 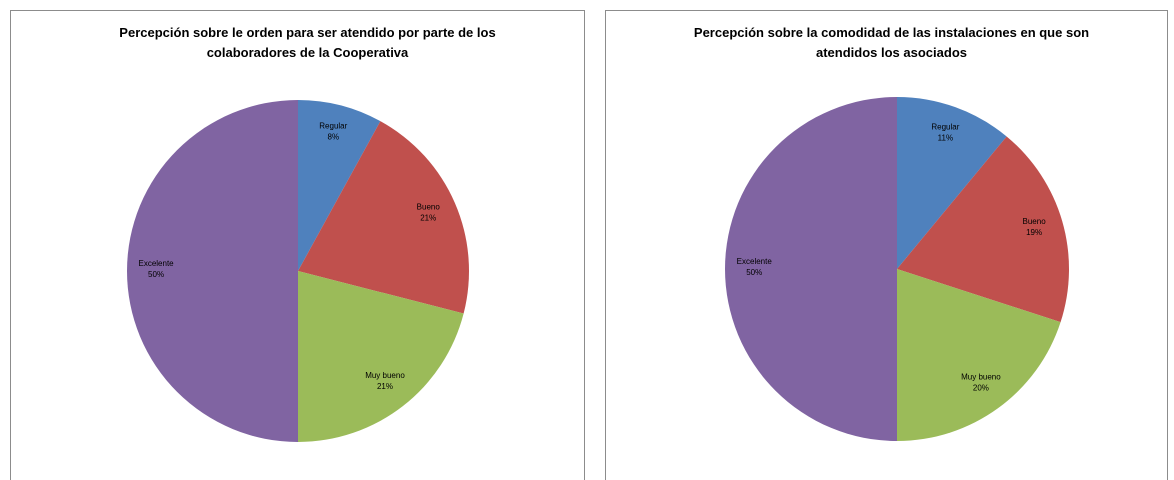 What do you see at coordinates (981, 387) in the screenshot?
I see `slice-value-label: 20%` at bounding box center [981, 387].